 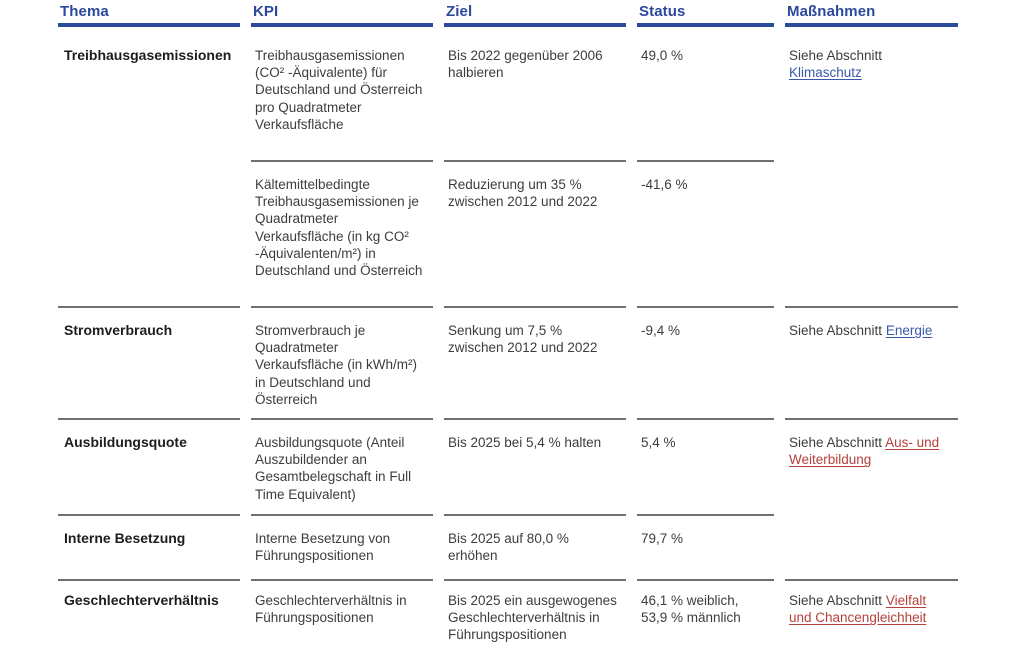 What do you see at coordinates (149, 546) in the screenshot?
I see `cell-thema: Interne Besetzung` at bounding box center [149, 546].